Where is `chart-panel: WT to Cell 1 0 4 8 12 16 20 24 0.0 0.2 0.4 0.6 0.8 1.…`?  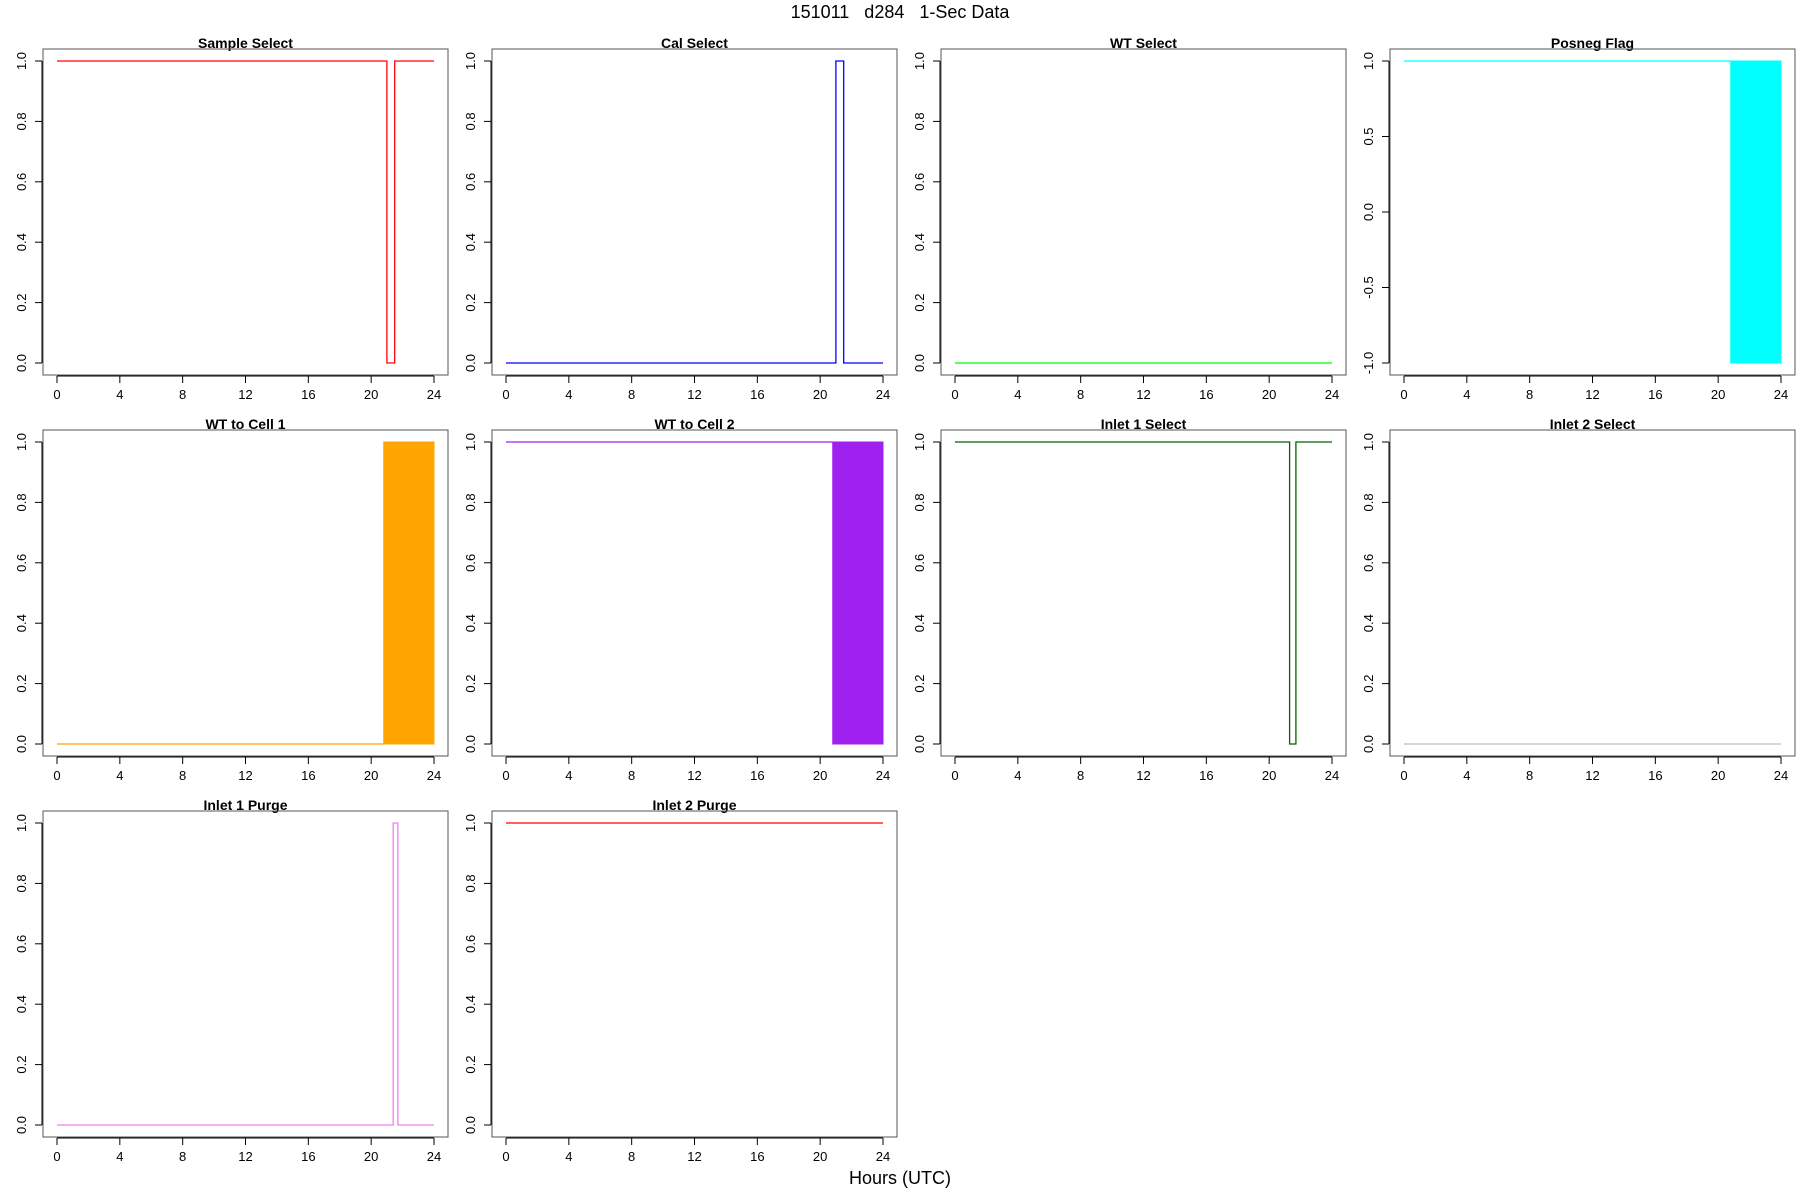
chart-panel: WT to Cell 1 0 4 8 12 16 20 24 0.0 0.2 0.4 0.6 0.8 1.… is located at coordinates (231, 599).